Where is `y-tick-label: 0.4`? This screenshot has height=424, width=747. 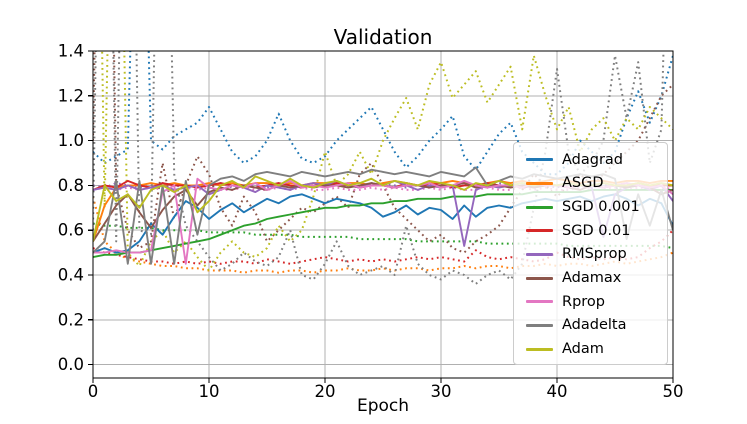 y-tick-label: 0.4 is located at coordinates (71, 274).